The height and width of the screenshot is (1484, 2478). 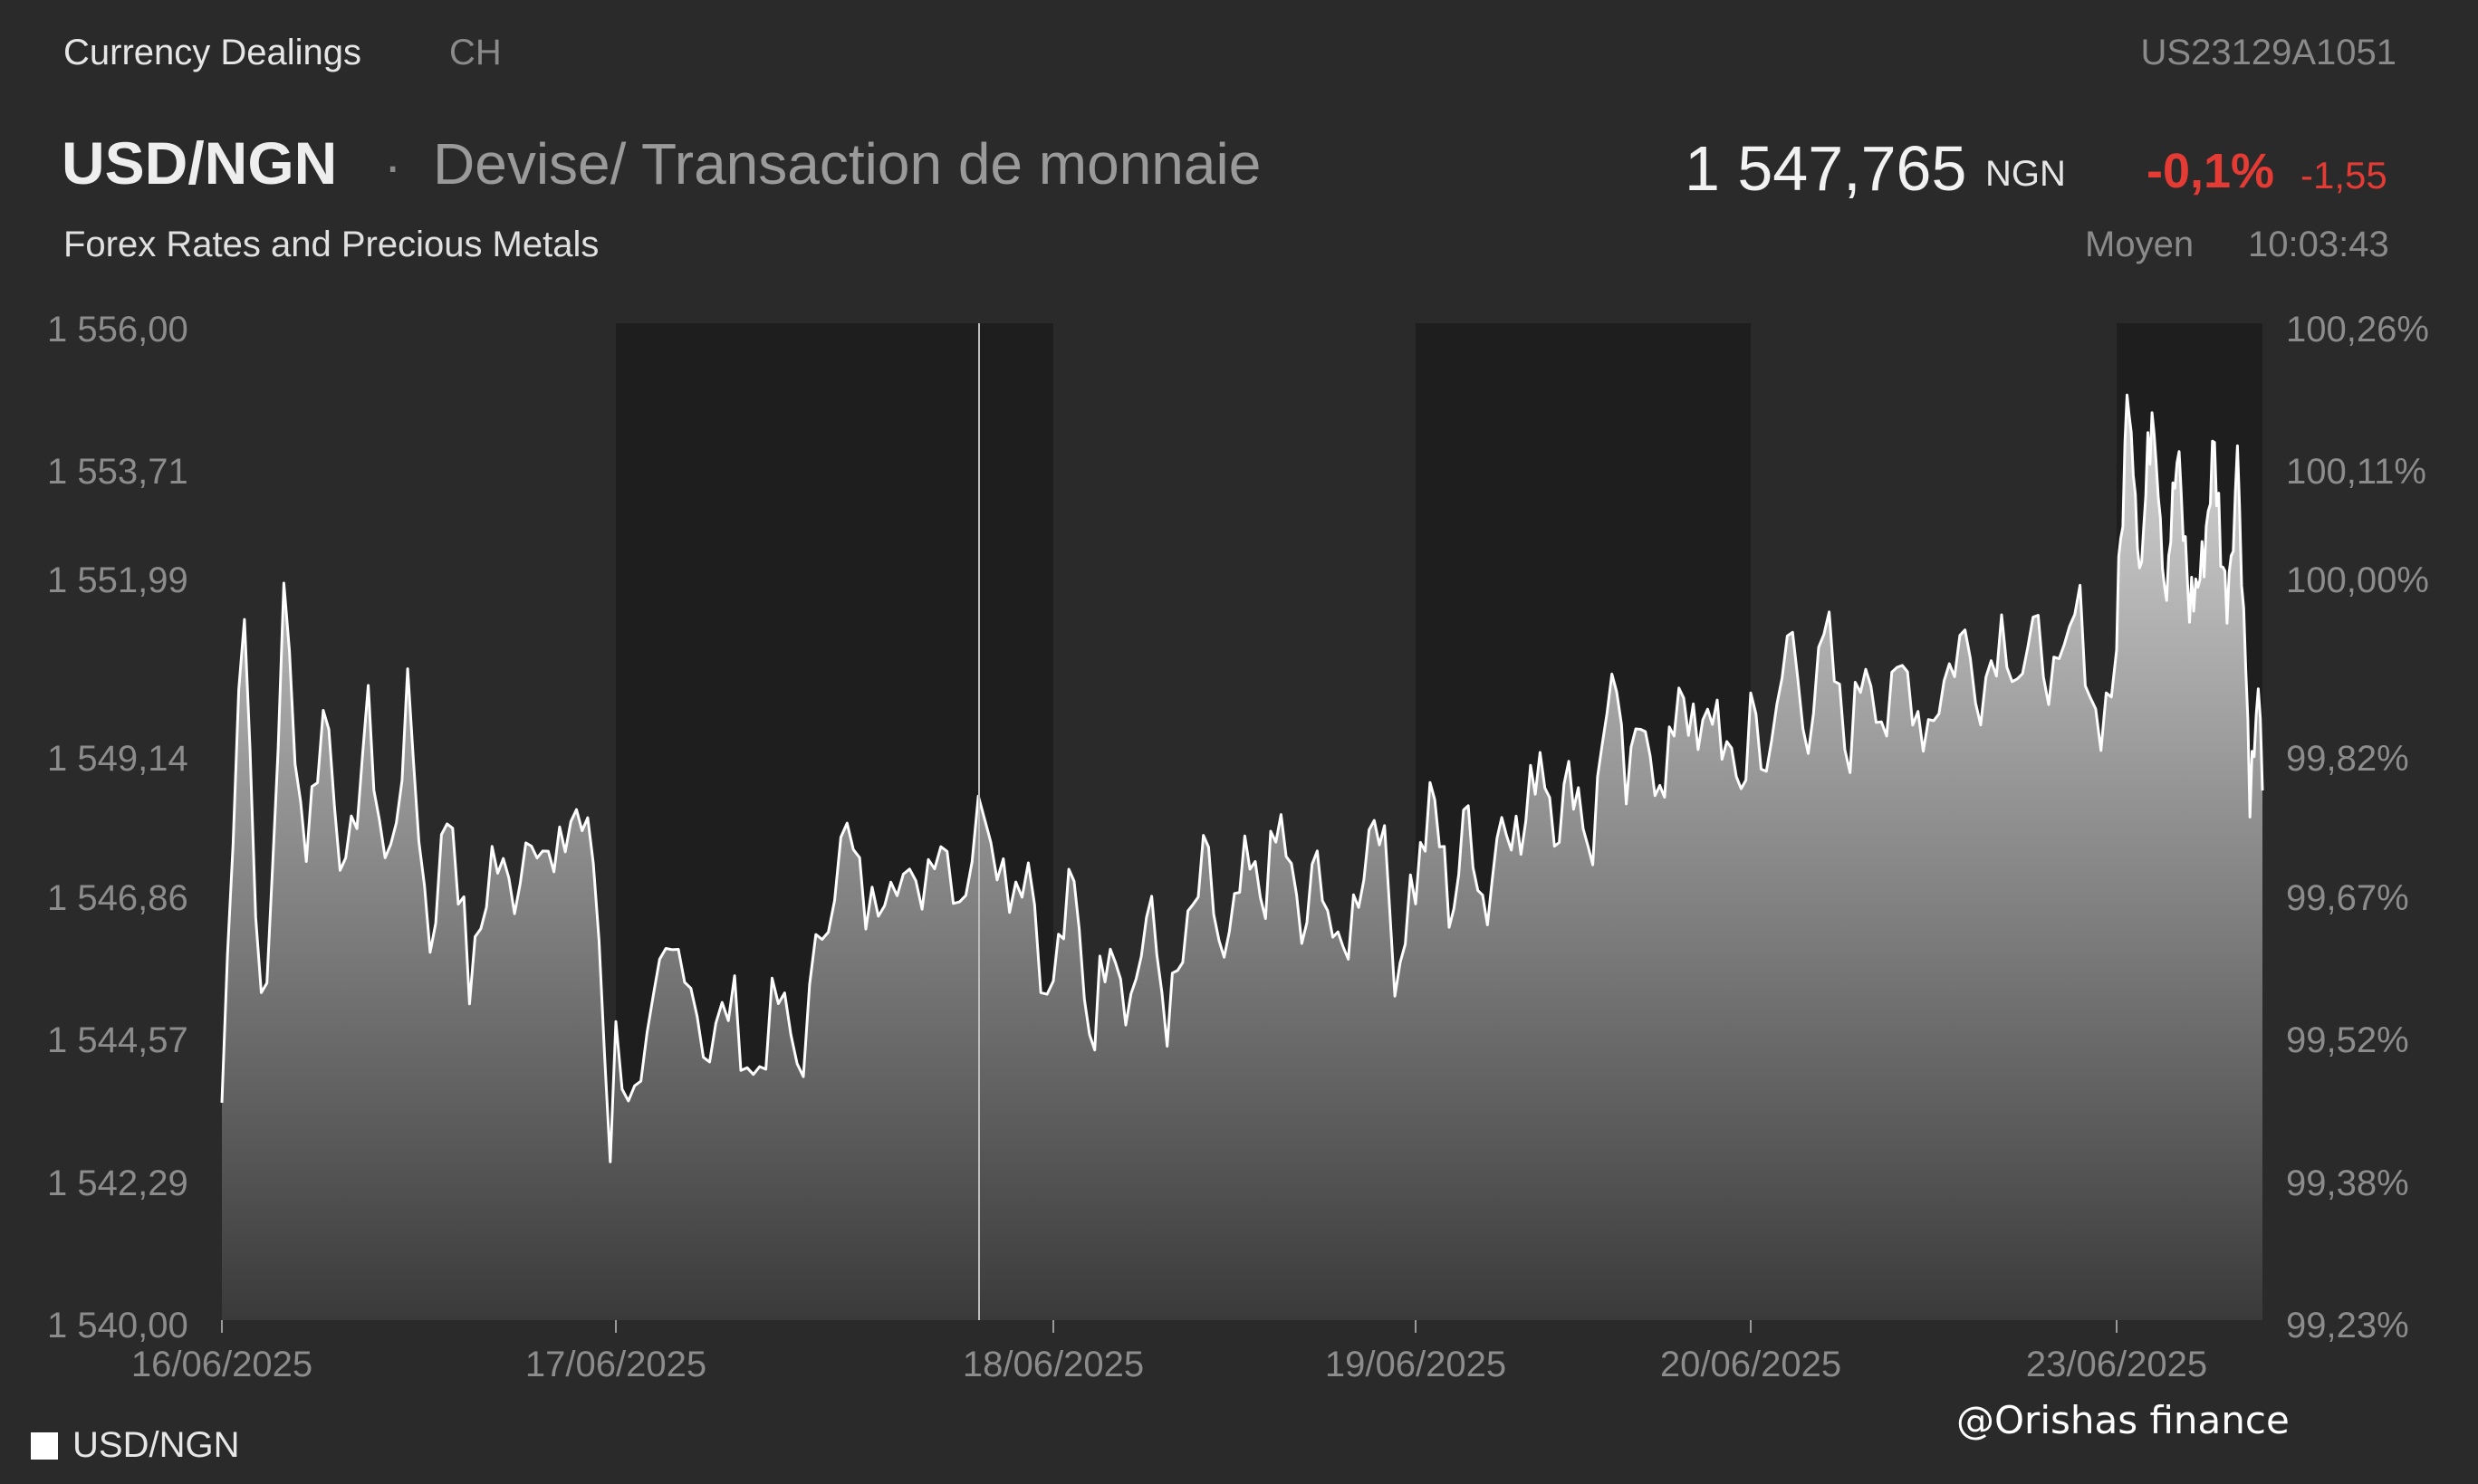 I want to click on legend-swatch, so click(x=44, y=1446).